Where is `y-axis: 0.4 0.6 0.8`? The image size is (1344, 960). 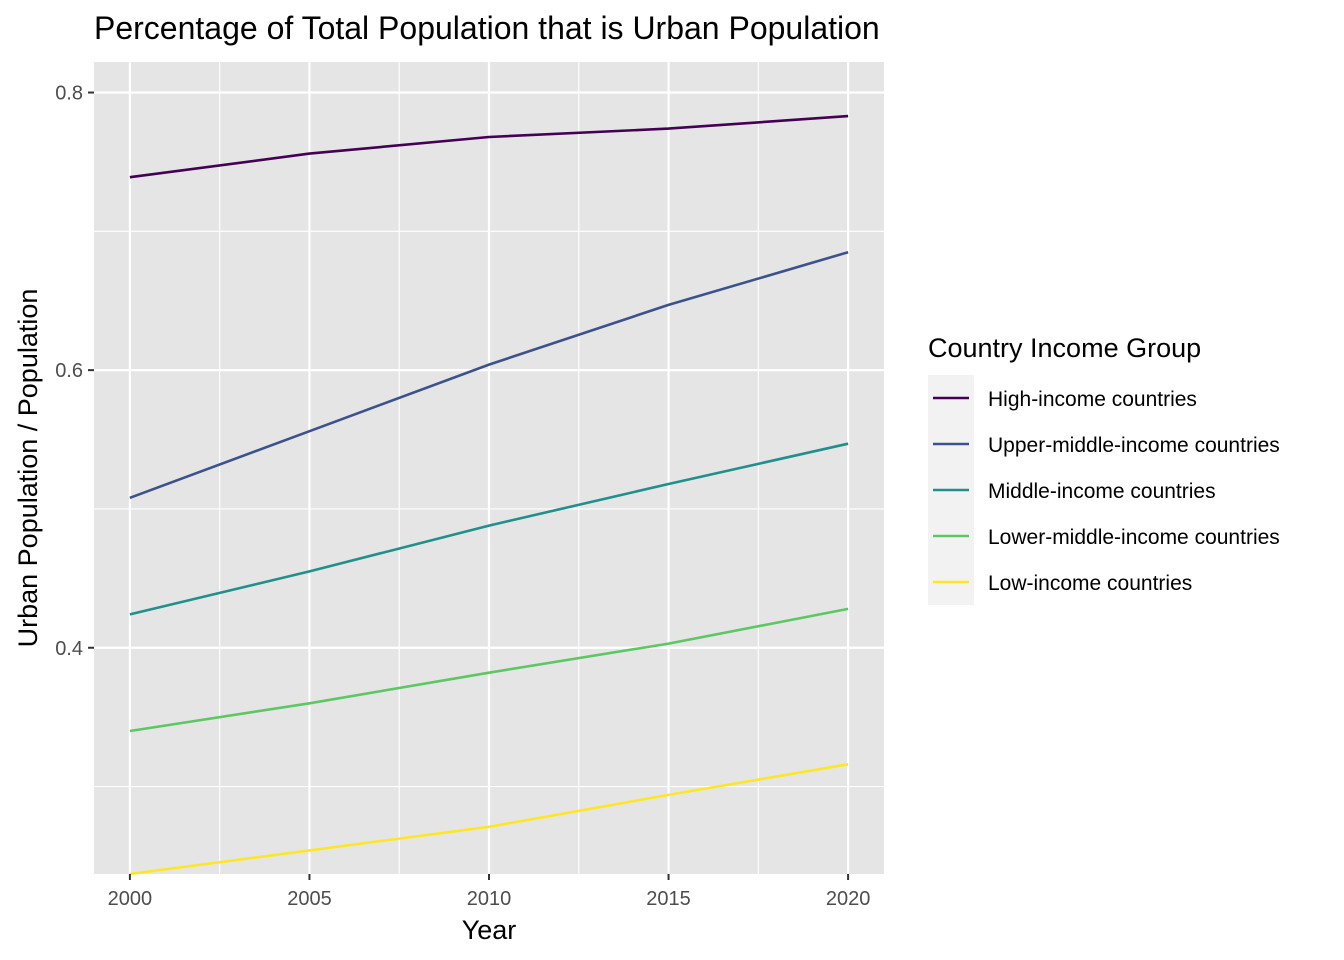 y-axis: 0.4 0.6 0.8 is located at coordinates (74, 371).